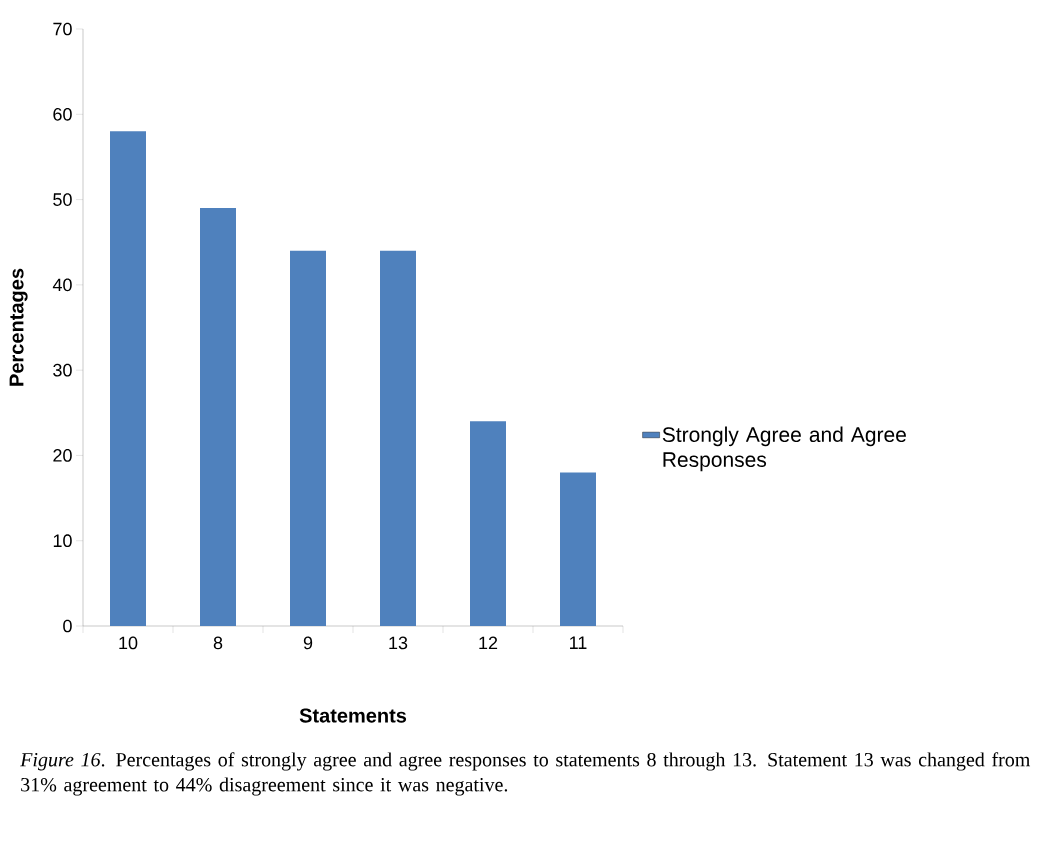  Describe the element at coordinates (18, 327) in the screenshot. I see `y-axis-title: Percentages` at that location.